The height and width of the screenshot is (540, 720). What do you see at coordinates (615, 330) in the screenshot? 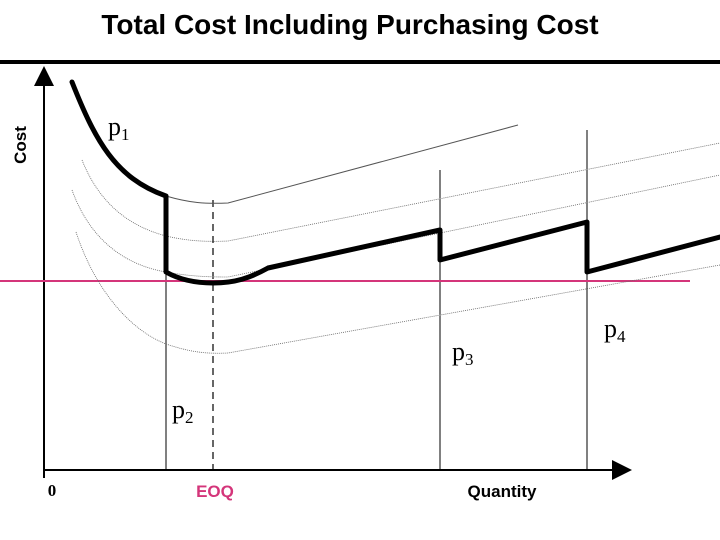
I see `price-label-p4: p4` at bounding box center [615, 330].